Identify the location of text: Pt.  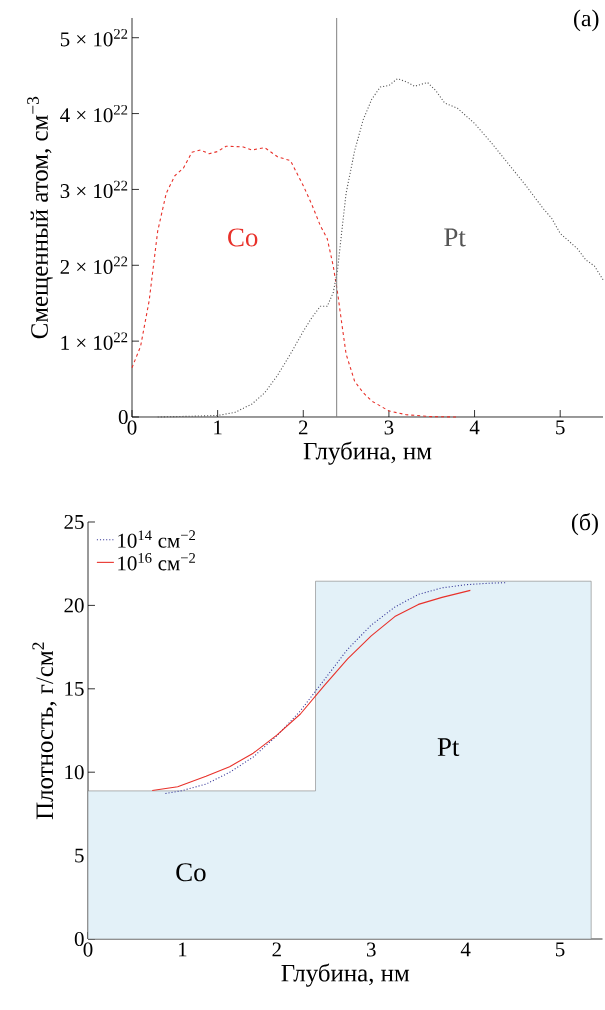
(455, 237).